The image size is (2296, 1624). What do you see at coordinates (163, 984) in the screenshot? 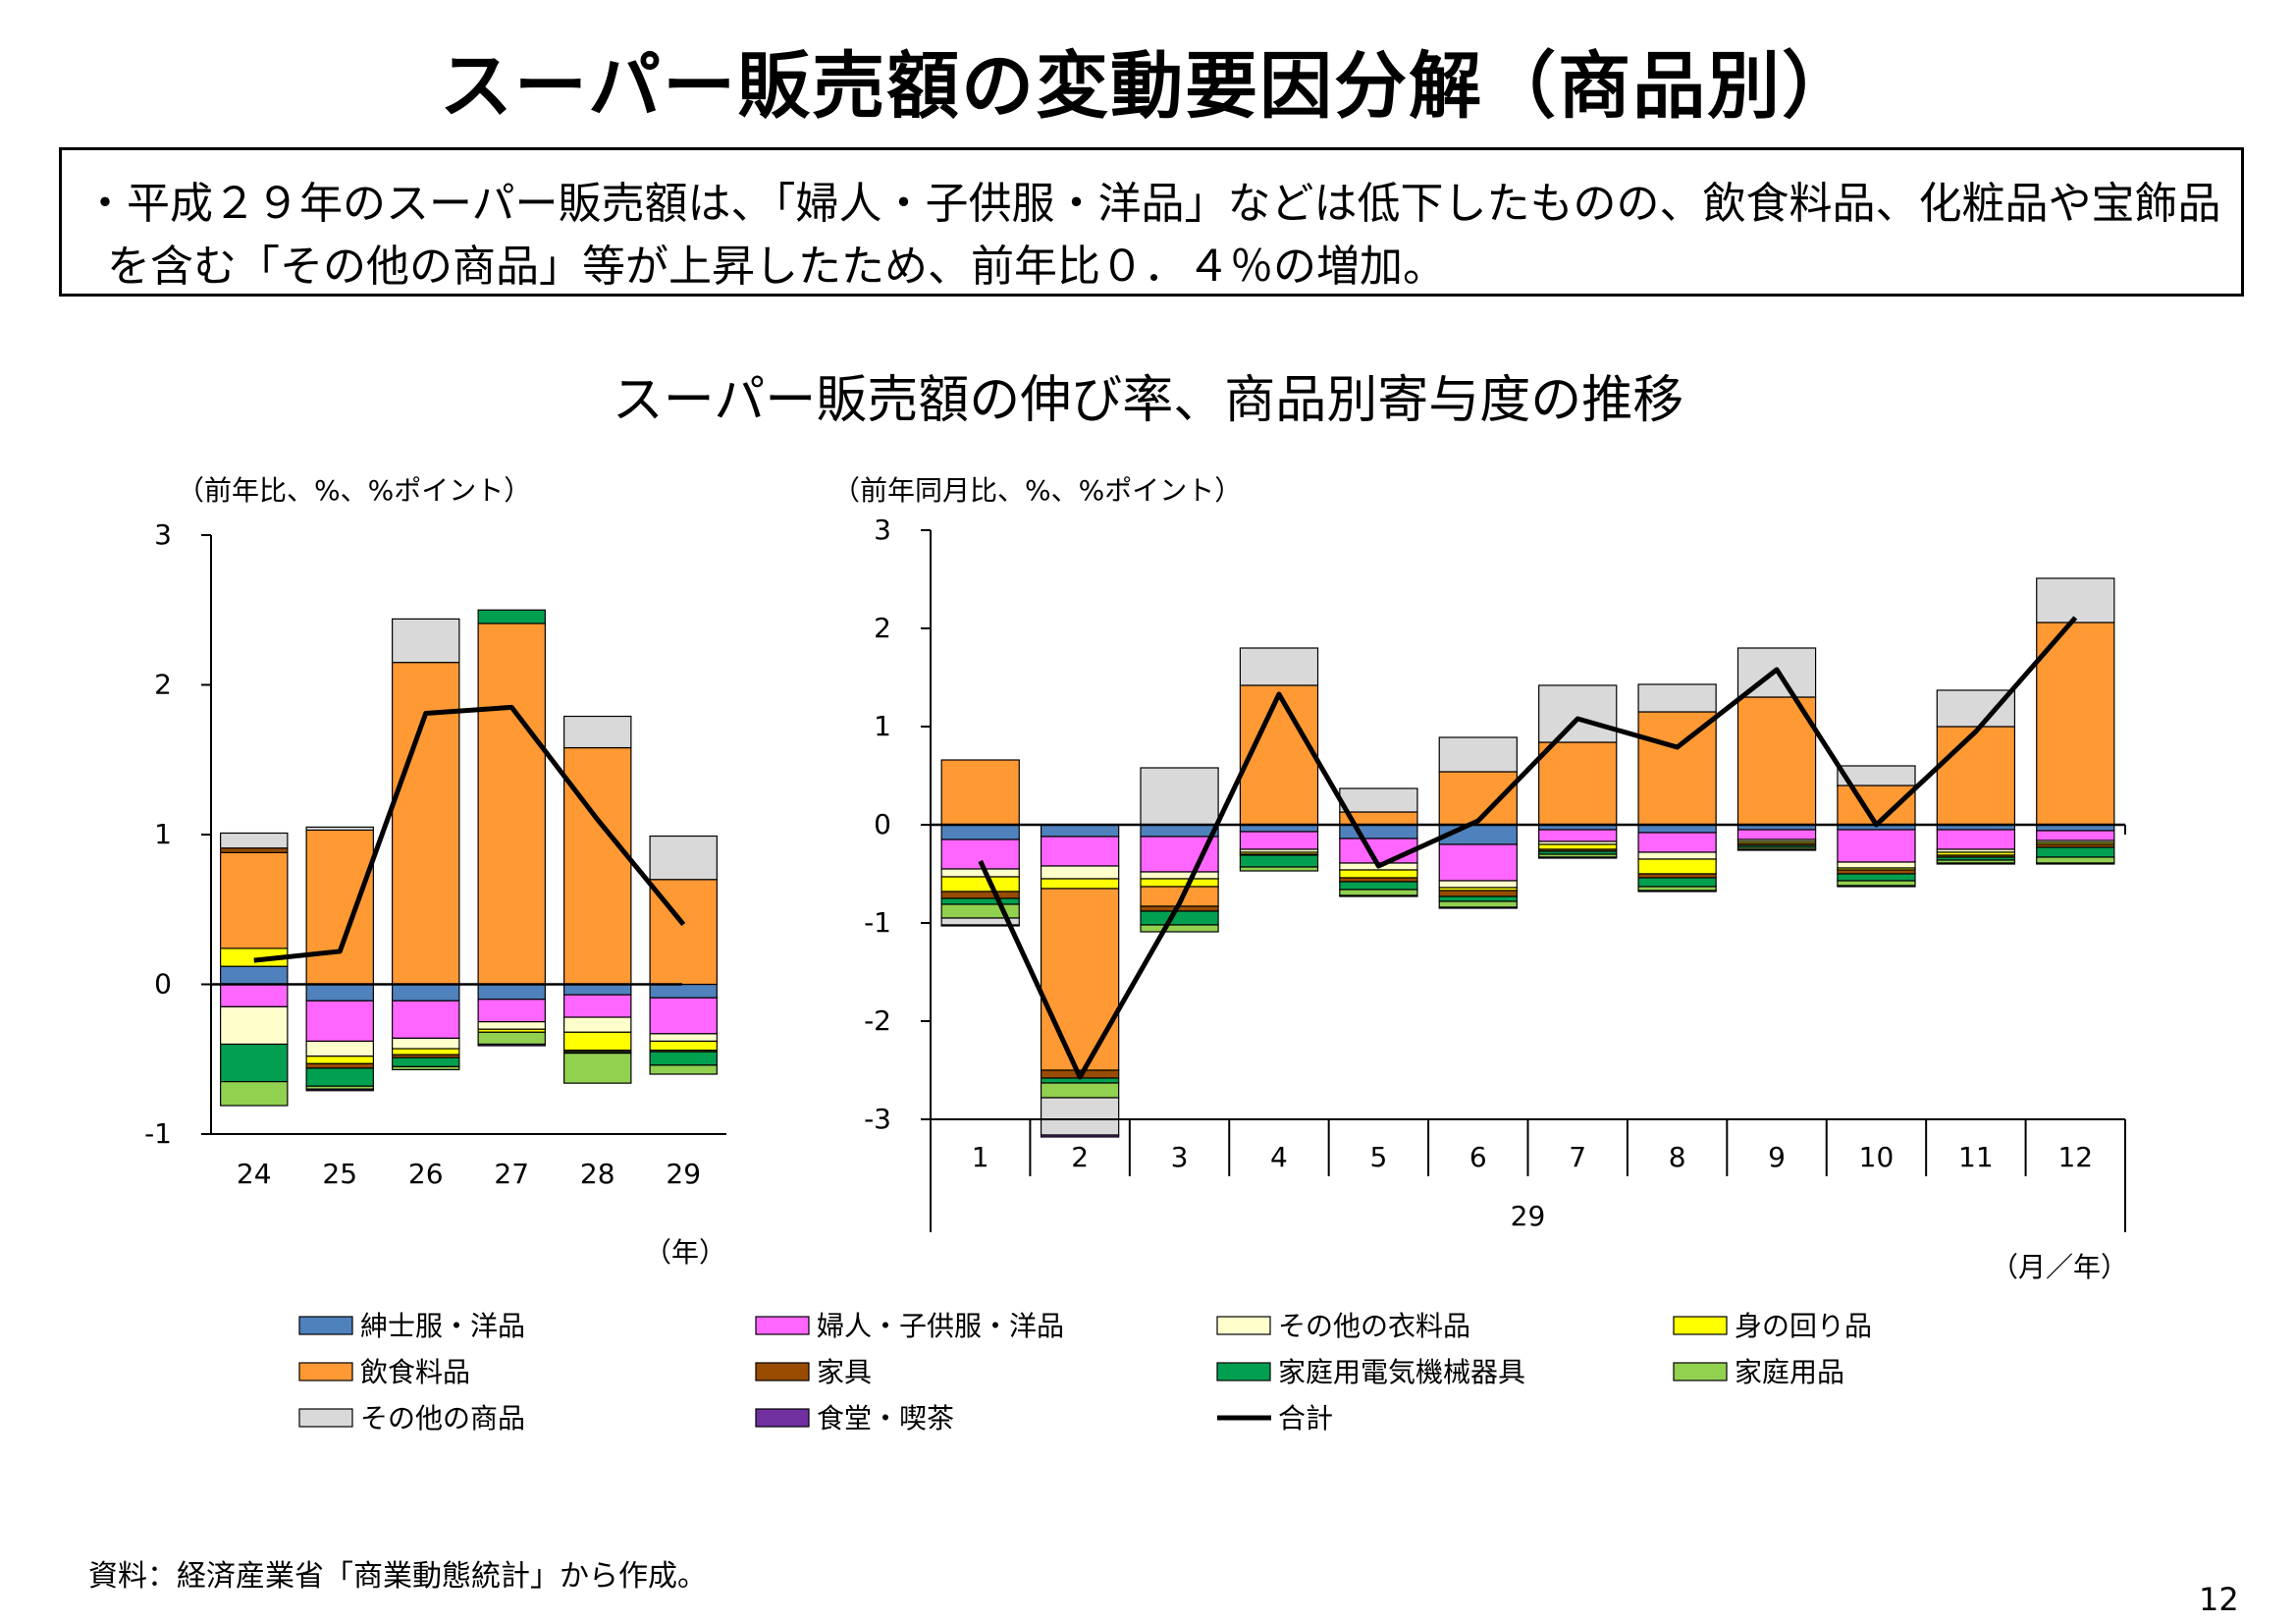
I see `annual-y-tick-label: 0` at bounding box center [163, 984].